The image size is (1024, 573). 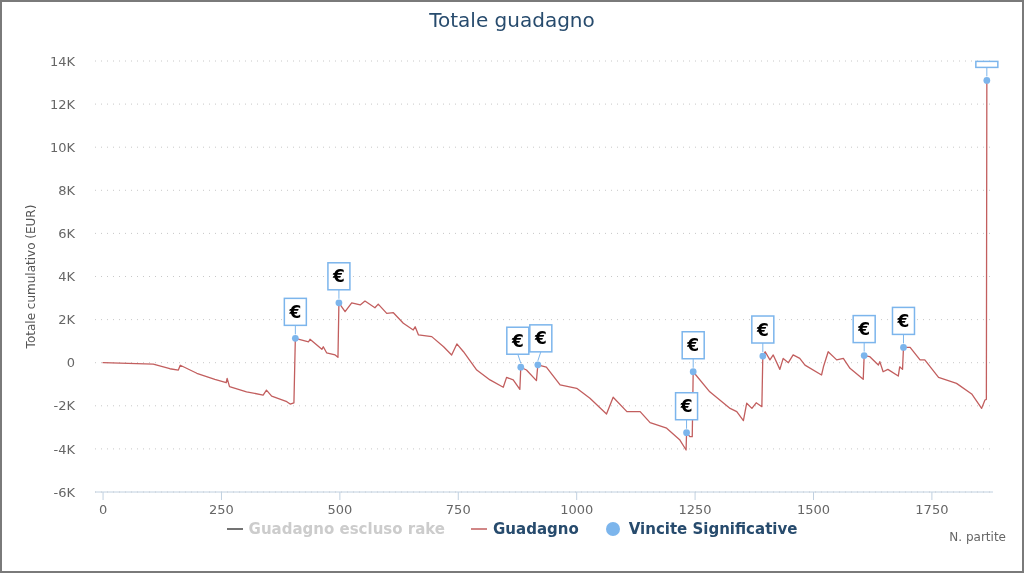 What do you see at coordinates (67, 320) in the screenshot?
I see `y-tick-label: 2K` at bounding box center [67, 320].